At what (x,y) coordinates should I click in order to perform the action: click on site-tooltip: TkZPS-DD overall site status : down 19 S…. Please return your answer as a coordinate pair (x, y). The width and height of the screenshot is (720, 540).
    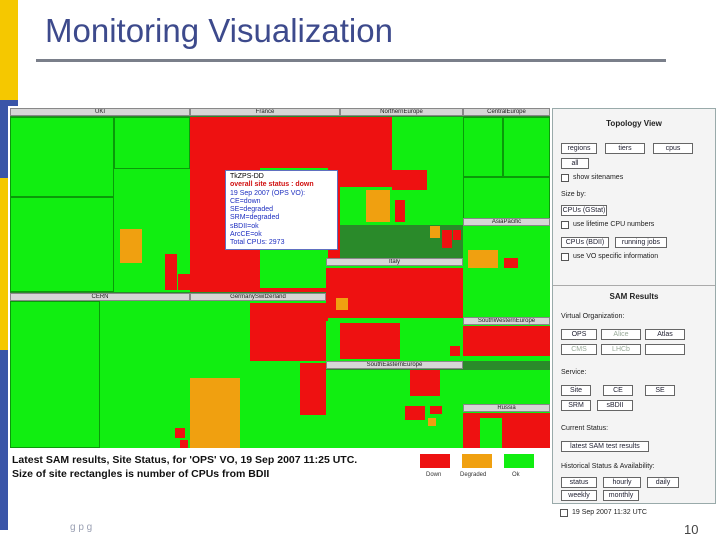
    Looking at the image, I should click on (281, 210).